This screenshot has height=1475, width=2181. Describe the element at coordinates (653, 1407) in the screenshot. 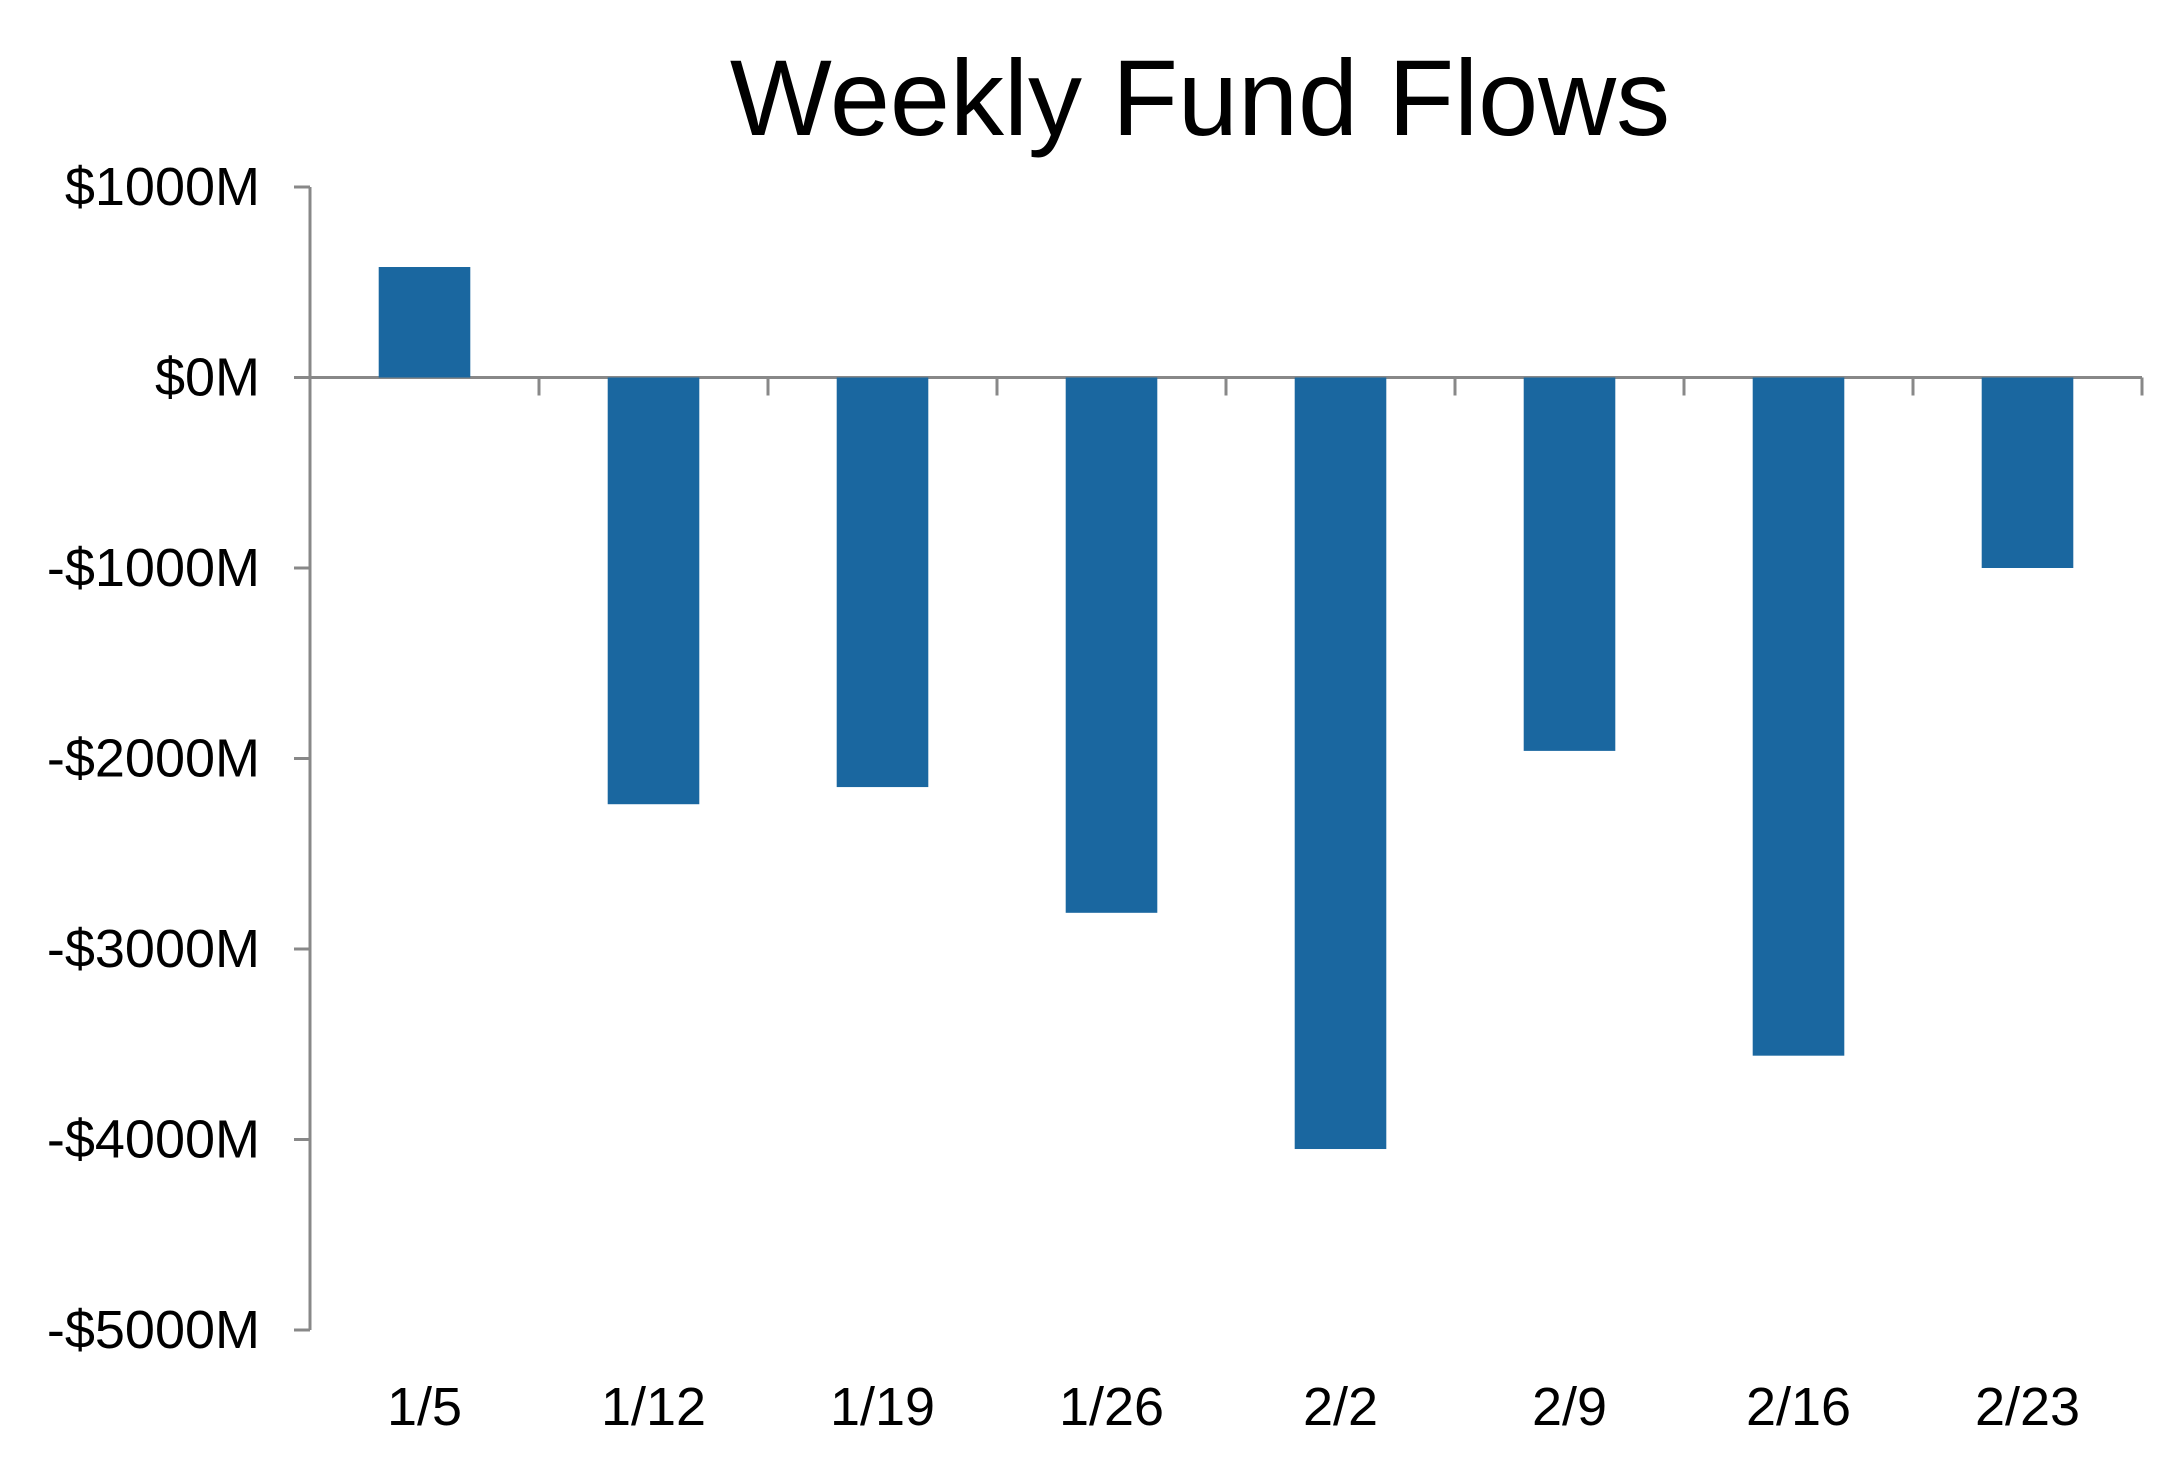

I see `x-tick-label: 1/12` at that location.